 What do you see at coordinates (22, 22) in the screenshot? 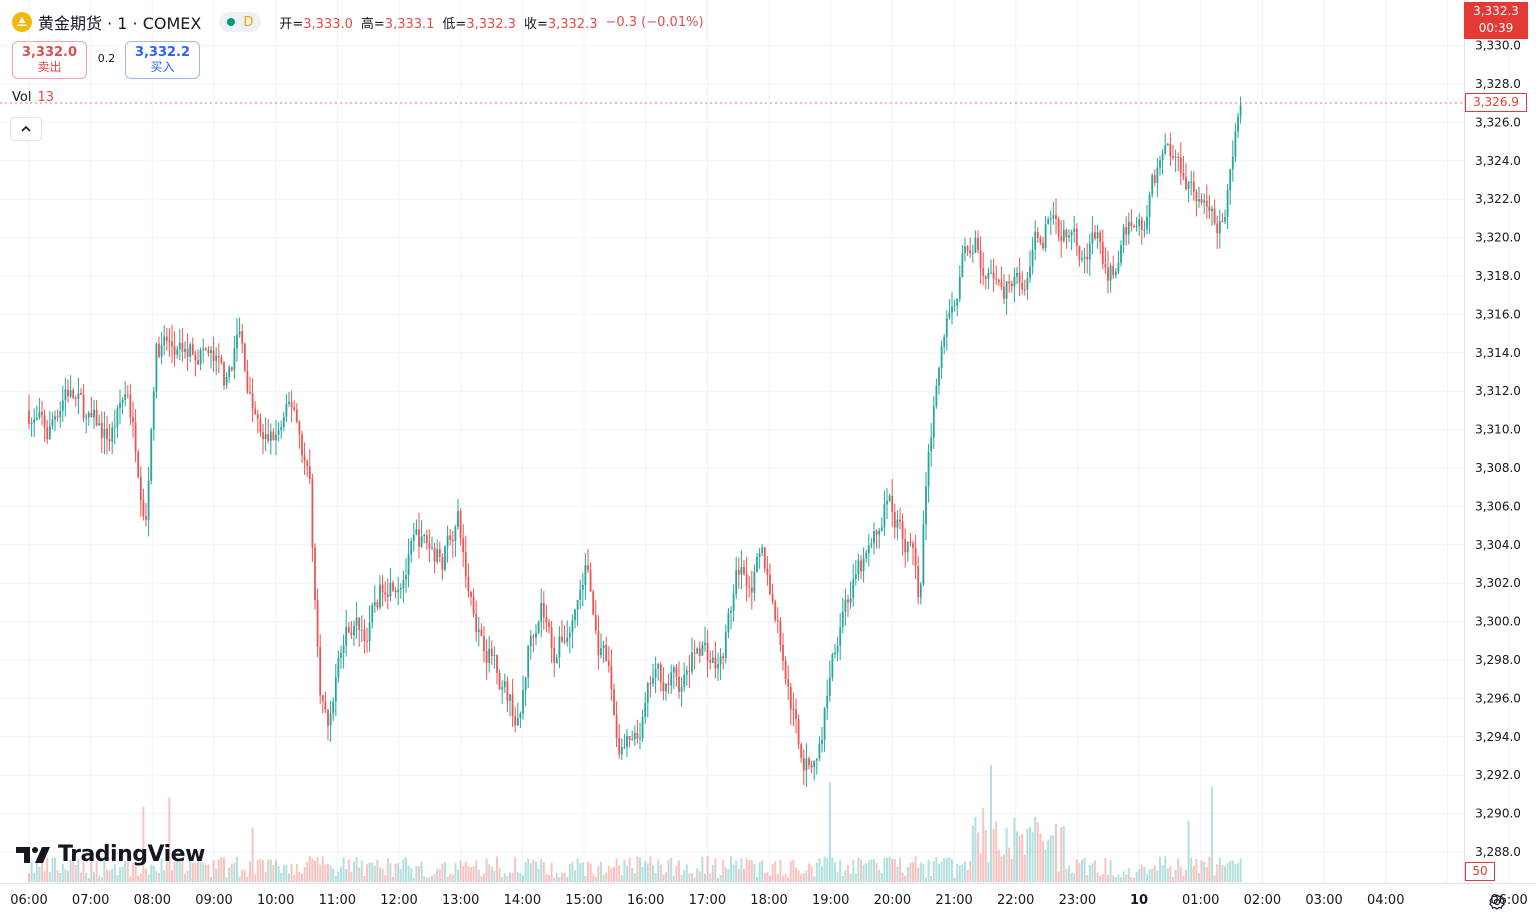
I see `gold-coin-icon` at bounding box center [22, 22].